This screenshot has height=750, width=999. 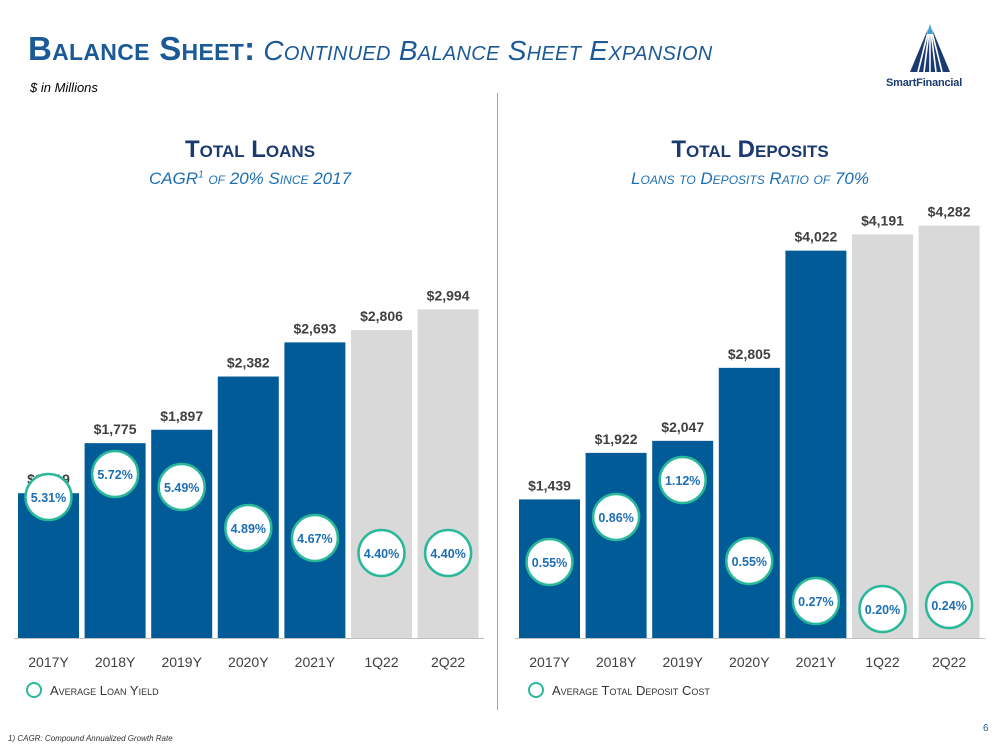 I want to click on loans-legend: Average Loan Yield, so click(x=92, y=690).